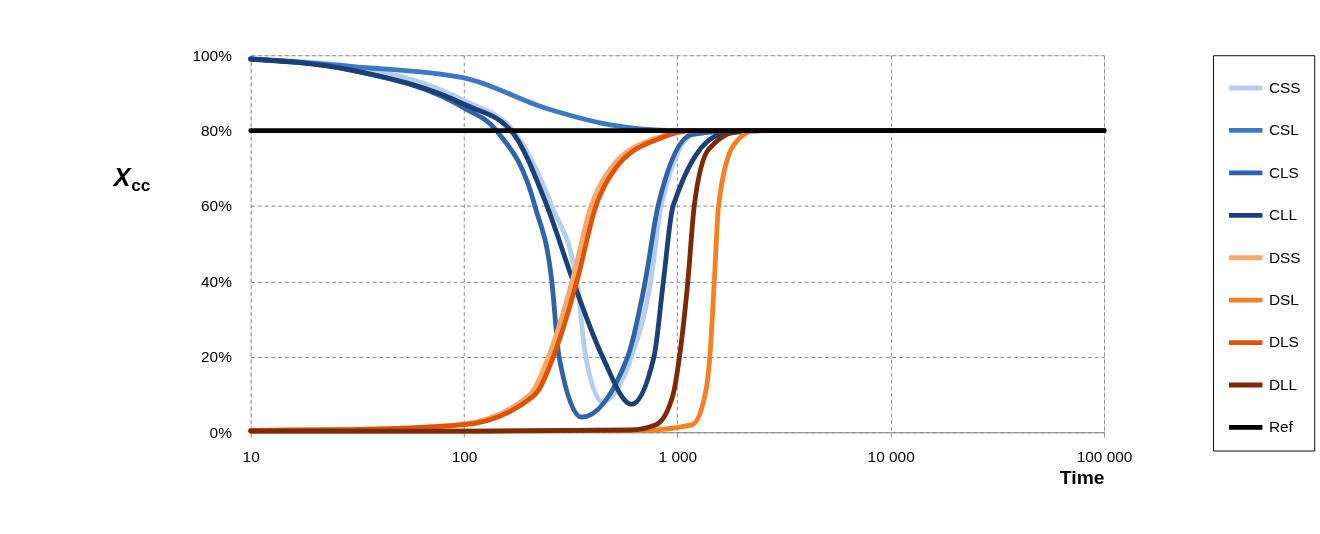 Image resolution: width=1320 pixels, height=534 pixels. I want to click on x-tick-label: 100 000, so click(1104, 456).